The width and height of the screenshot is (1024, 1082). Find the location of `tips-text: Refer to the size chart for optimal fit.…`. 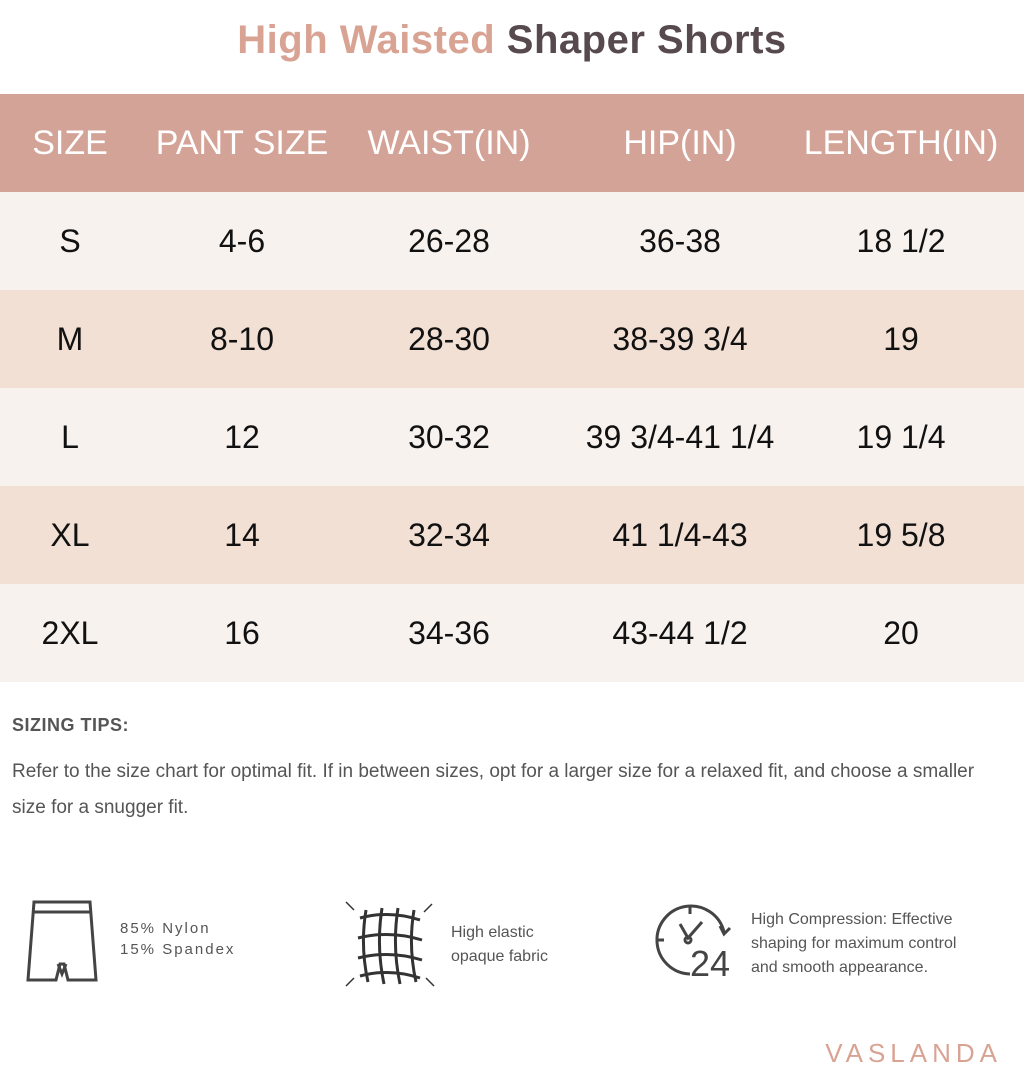

tips-text: Refer to the size chart for optimal fit.… is located at coordinates (493, 789).